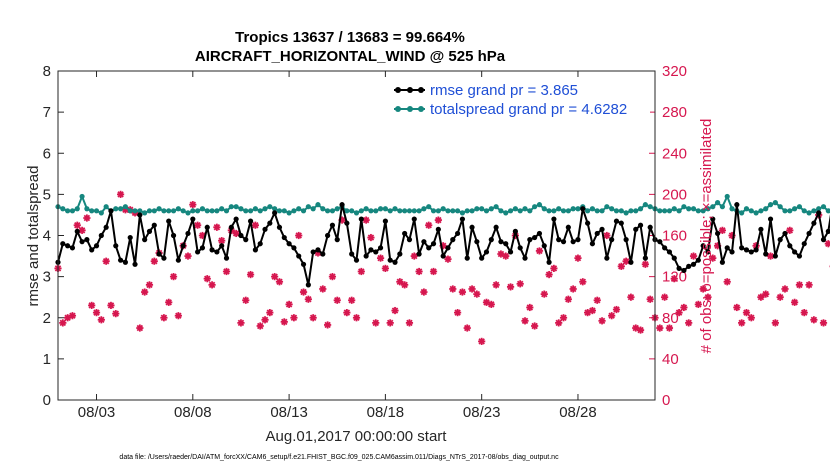 This screenshot has width=830, height=470. What do you see at coordinates (47, 400) in the screenshot?
I see `y-tick-label-left: 0` at bounding box center [47, 400].